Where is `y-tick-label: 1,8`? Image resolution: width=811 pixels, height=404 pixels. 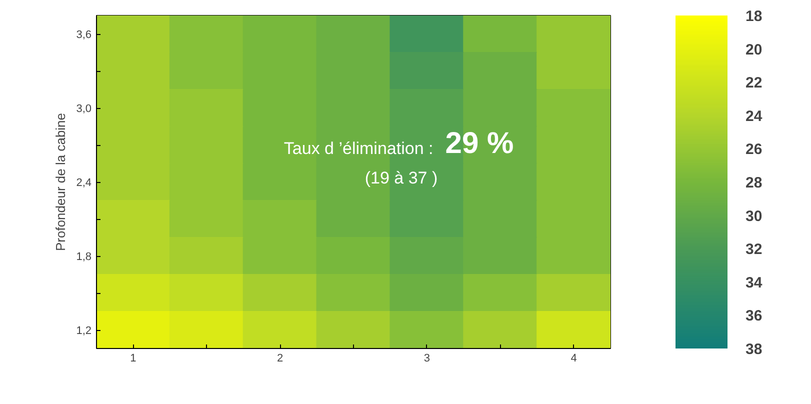 y-tick-label: 1,8 is located at coordinates (84, 257).